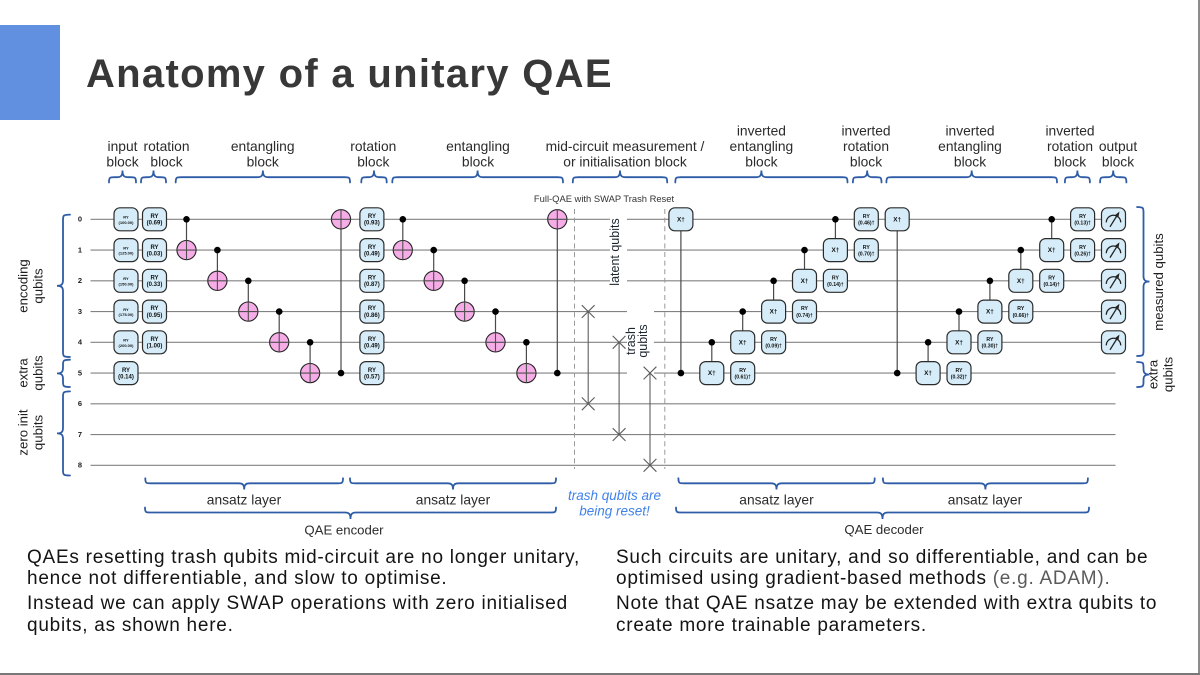 The height and width of the screenshot is (675, 1200). I want to click on svg-text: (0.13)†, so click(1082, 224).